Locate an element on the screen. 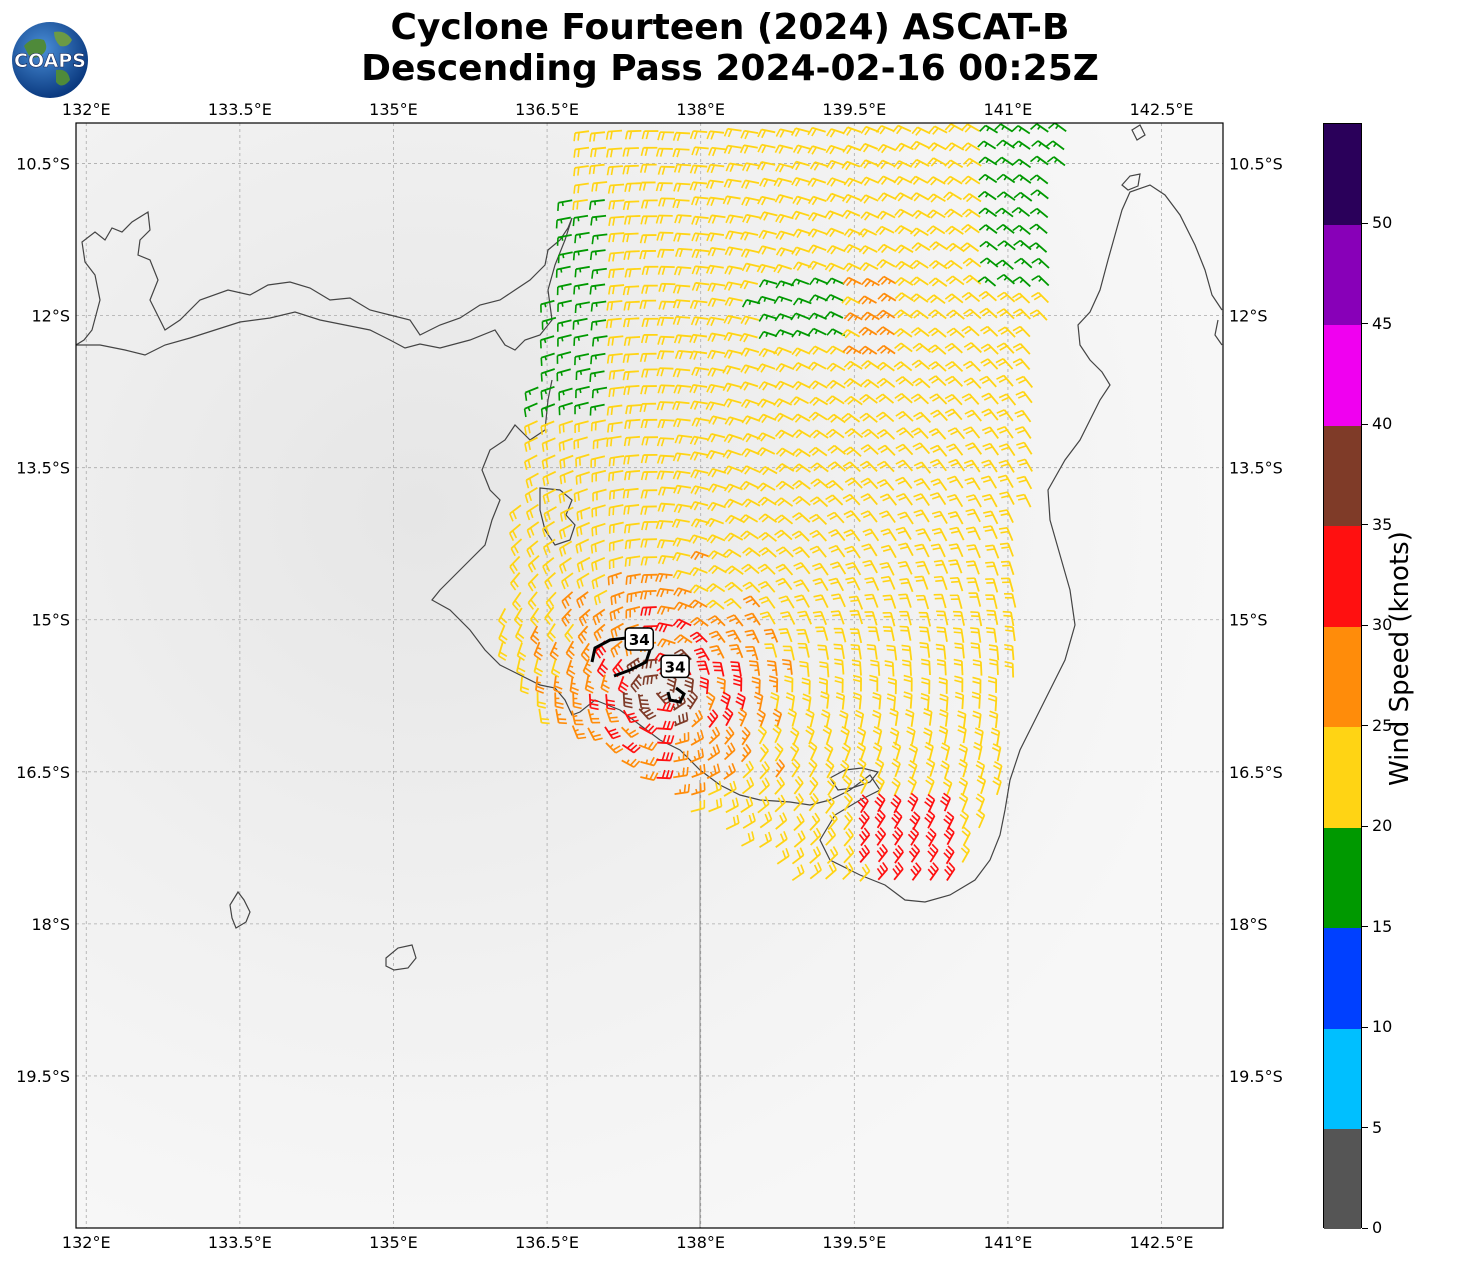 The image size is (1461, 1264). colorbar-tick-mark is located at coordinates (1365, 223).